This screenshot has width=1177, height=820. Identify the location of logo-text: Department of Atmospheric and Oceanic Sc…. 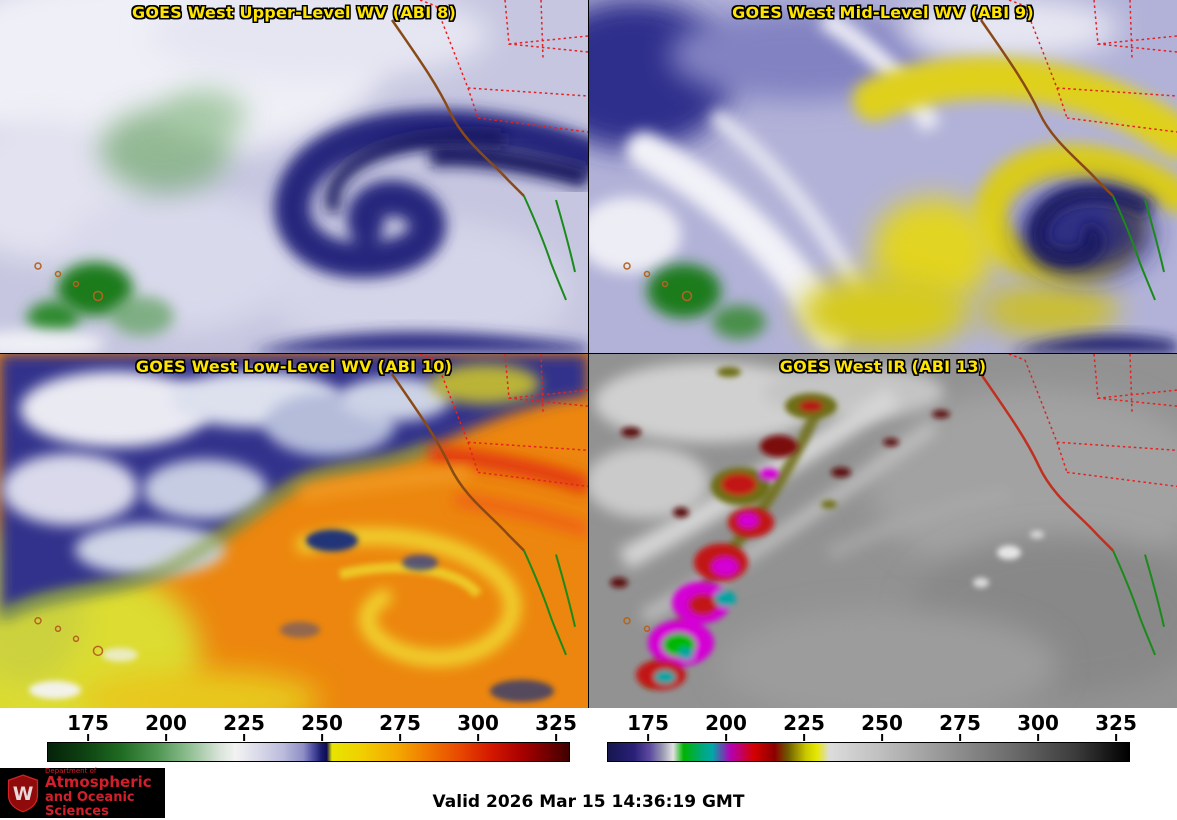
(102, 792).